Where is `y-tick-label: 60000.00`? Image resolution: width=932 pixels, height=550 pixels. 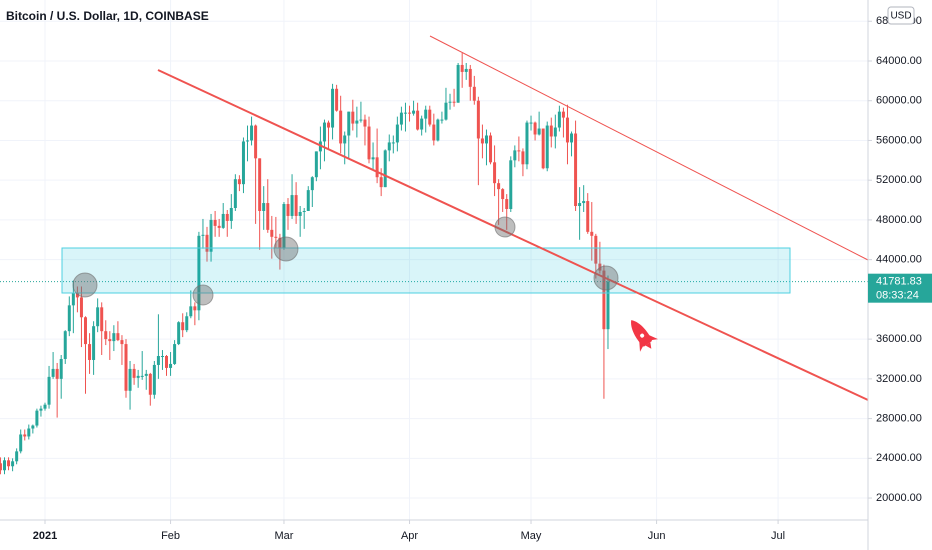
y-tick-label: 60000.00 is located at coordinates (899, 101).